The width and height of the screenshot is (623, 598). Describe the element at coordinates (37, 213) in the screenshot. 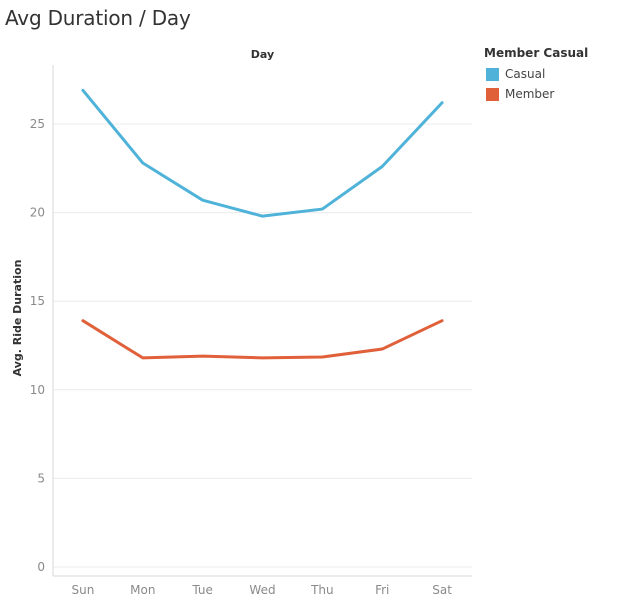

I see `y-tick-label: 20` at that location.